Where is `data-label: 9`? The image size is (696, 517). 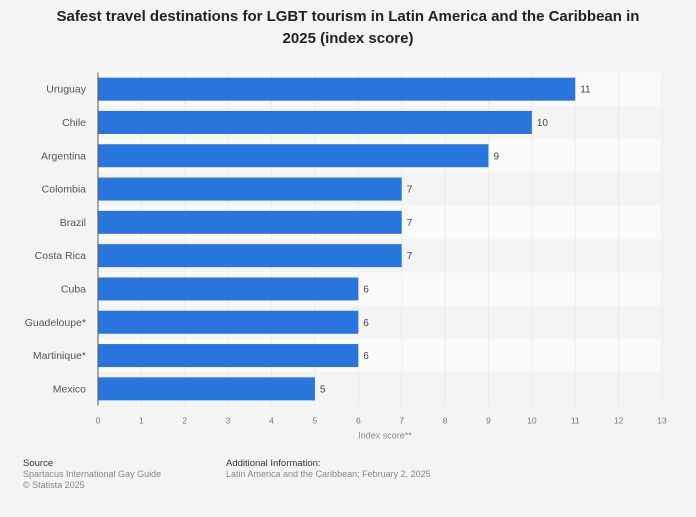
data-label: 9 is located at coordinates (496, 156).